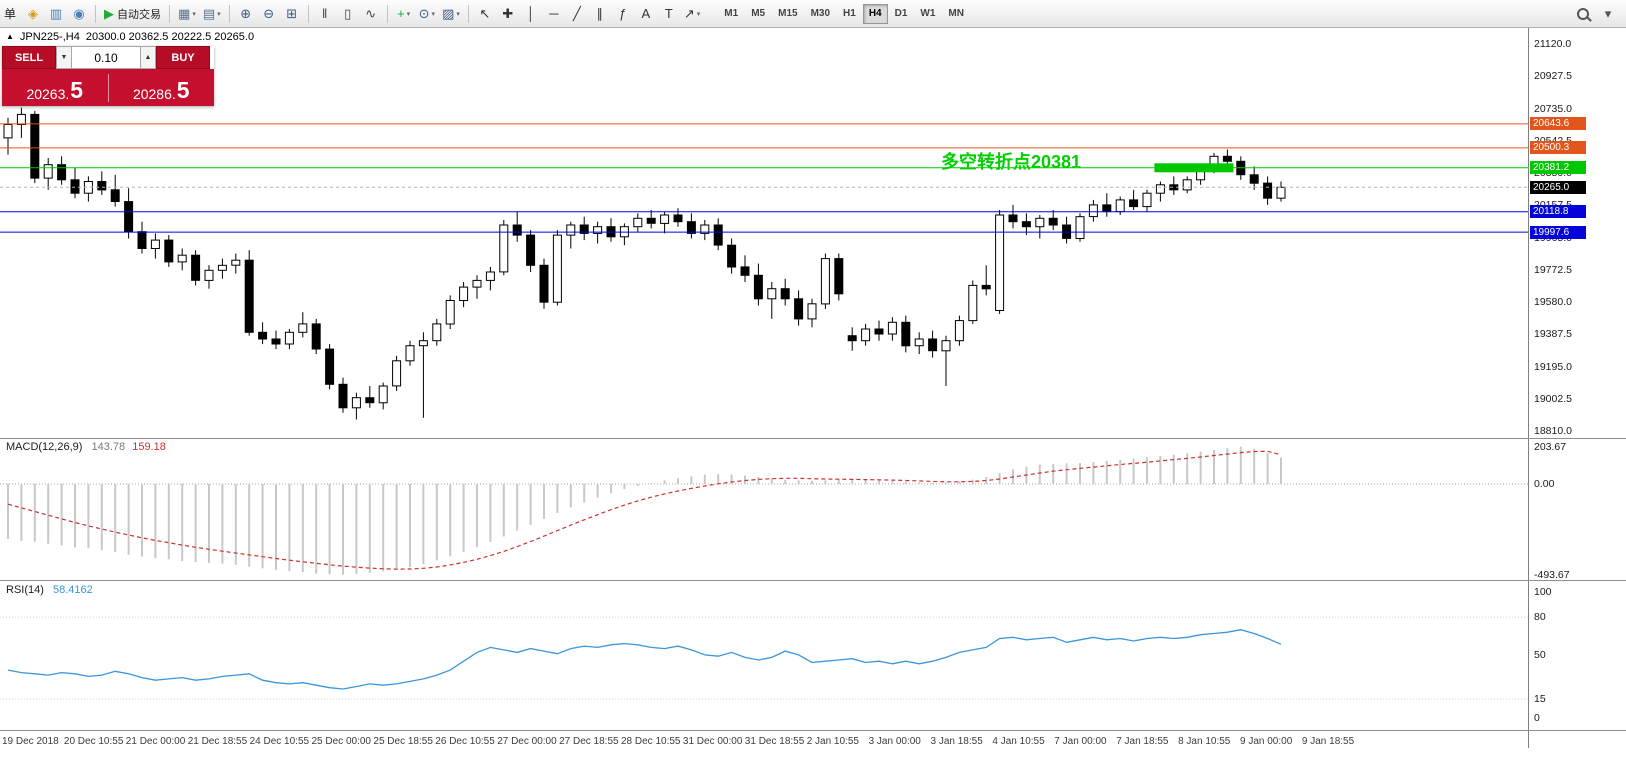 Image resolution: width=1626 pixels, height=772 pixels. Describe the element at coordinates (623, 14) in the screenshot. I see `fibonacci-icon: ƒ` at that location.